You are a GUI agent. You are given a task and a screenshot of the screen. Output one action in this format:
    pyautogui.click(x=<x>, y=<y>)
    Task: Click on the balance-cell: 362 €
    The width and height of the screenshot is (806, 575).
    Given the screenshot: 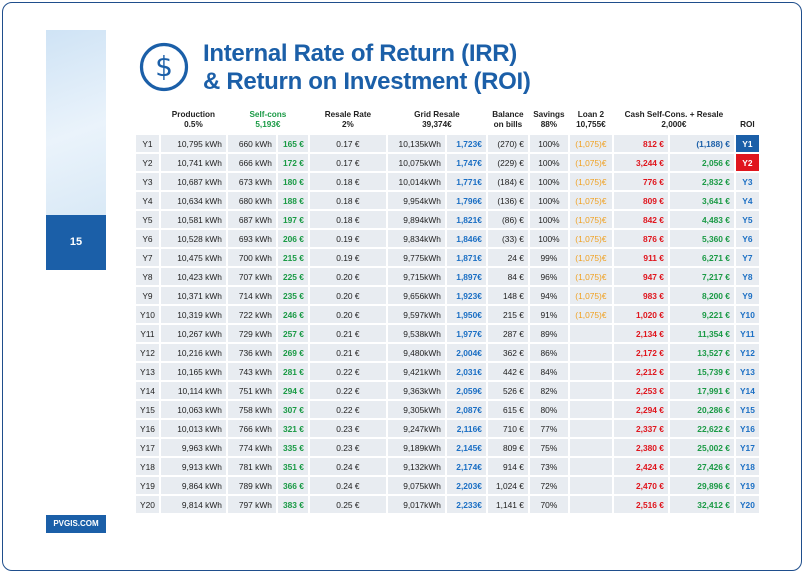 What is the action you would take?
    pyautogui.click(x=507, y=352)
    